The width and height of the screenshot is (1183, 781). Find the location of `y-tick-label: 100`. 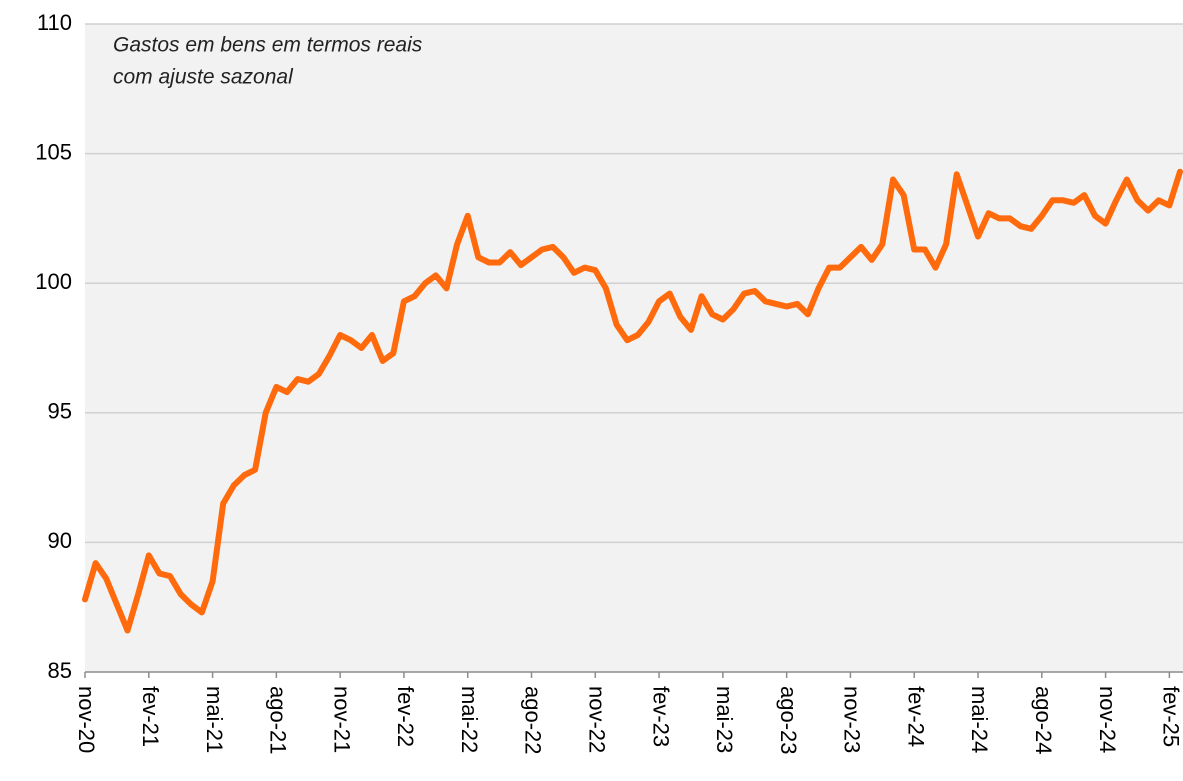

y-tick-label: 100 is located at coordinates (53, 281).